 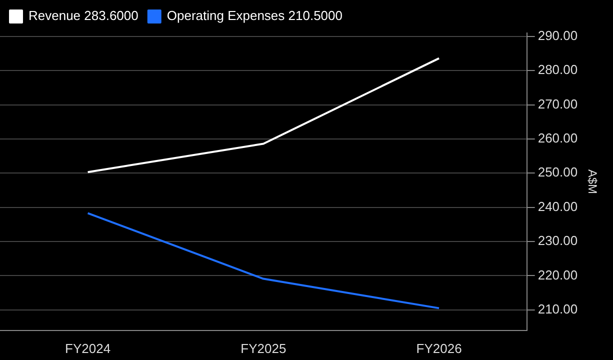 I want to click on x-tick-label: FY2025, so click(x=263, y=348).